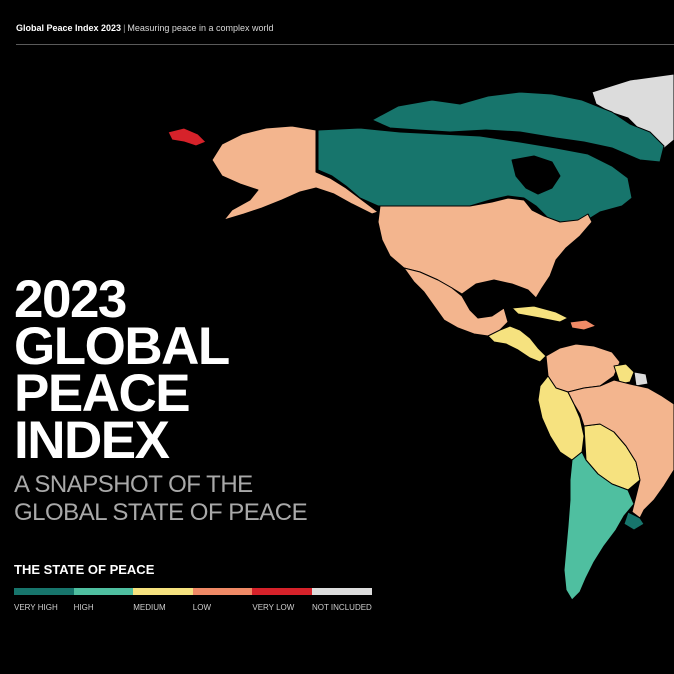 The height and width of the screenshot is (674, 674). I want to click on legend-item-very-high: VERY HIGH, so click(44, 600).